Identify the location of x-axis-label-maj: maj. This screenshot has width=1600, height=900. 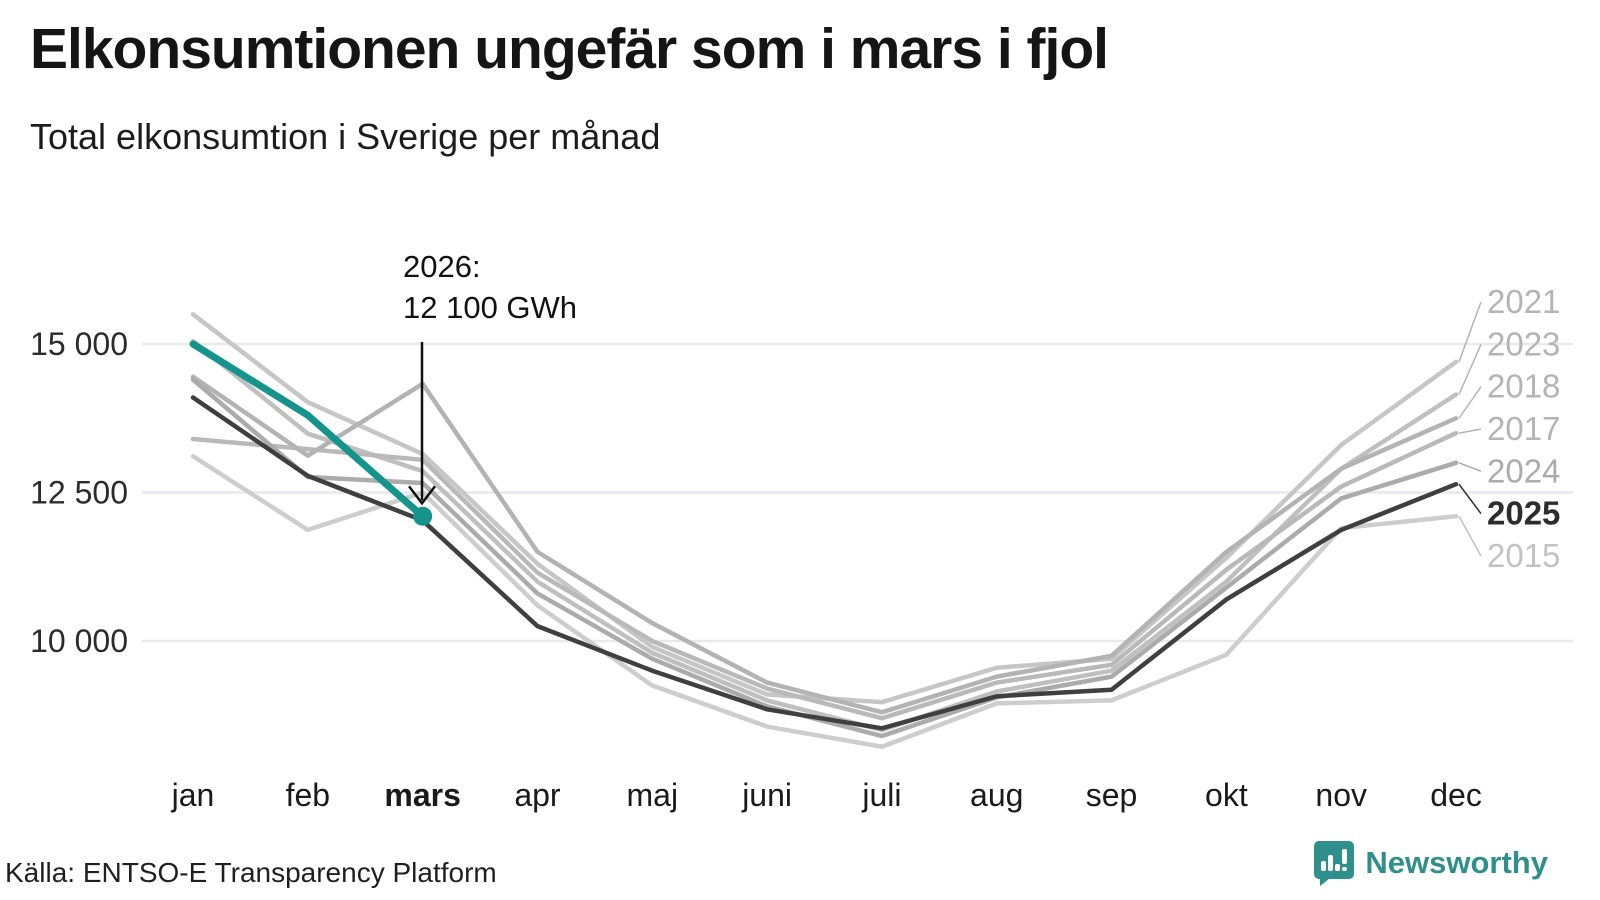
(652, 795).